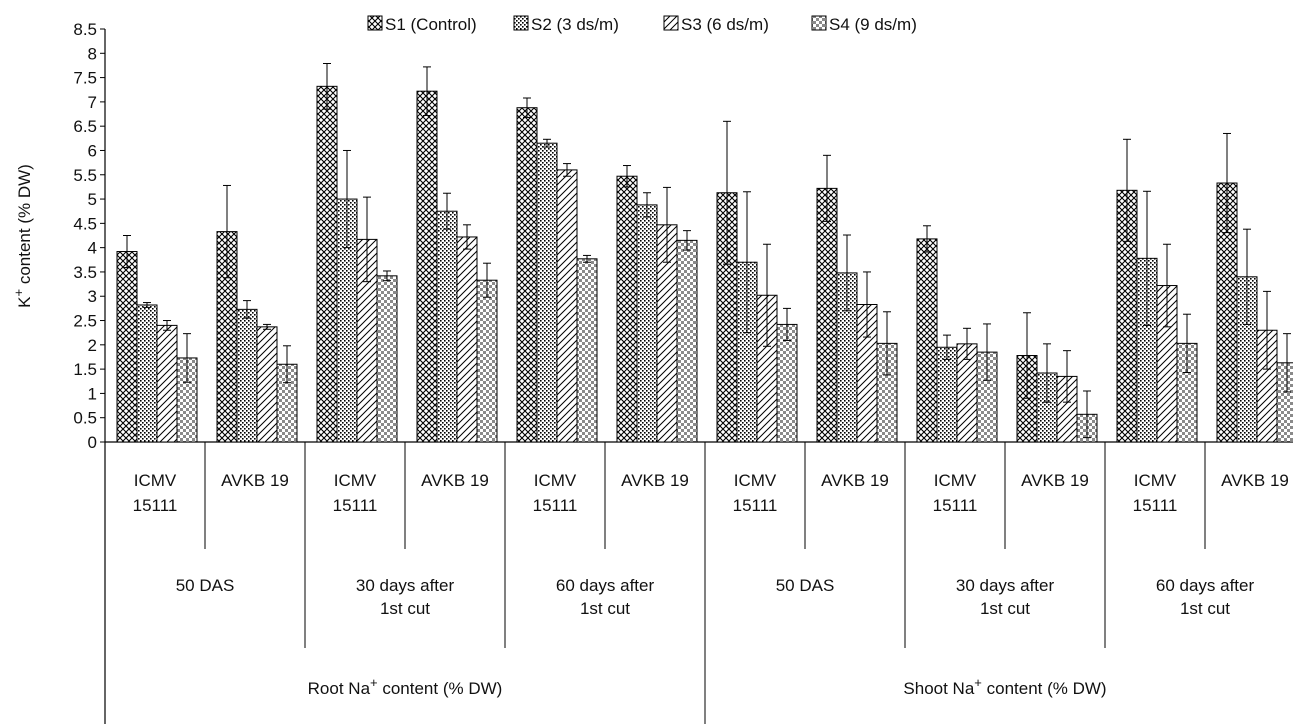 The height and width of the screenshot is (726, 1293). What do you see at coordinates (339, 688) in the screenshot?
I see `group-label-main: Root Na` at bounding box center [339, 688].